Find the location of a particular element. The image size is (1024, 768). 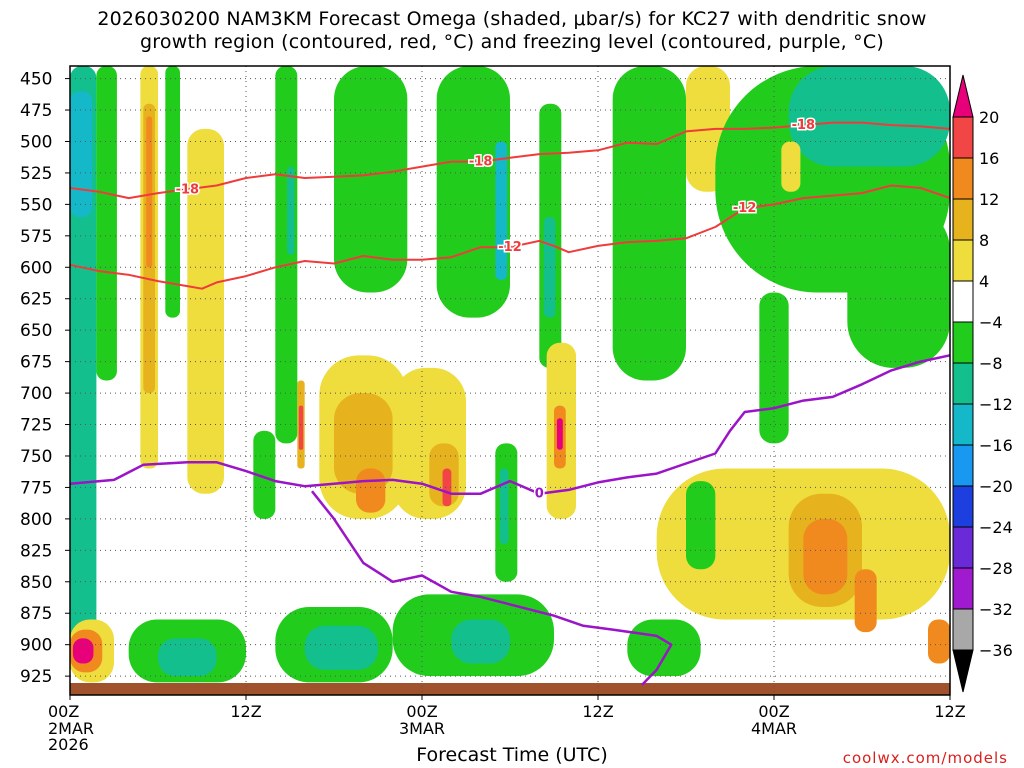

y-tick-label: 875 is located at coordinates (36, 614).